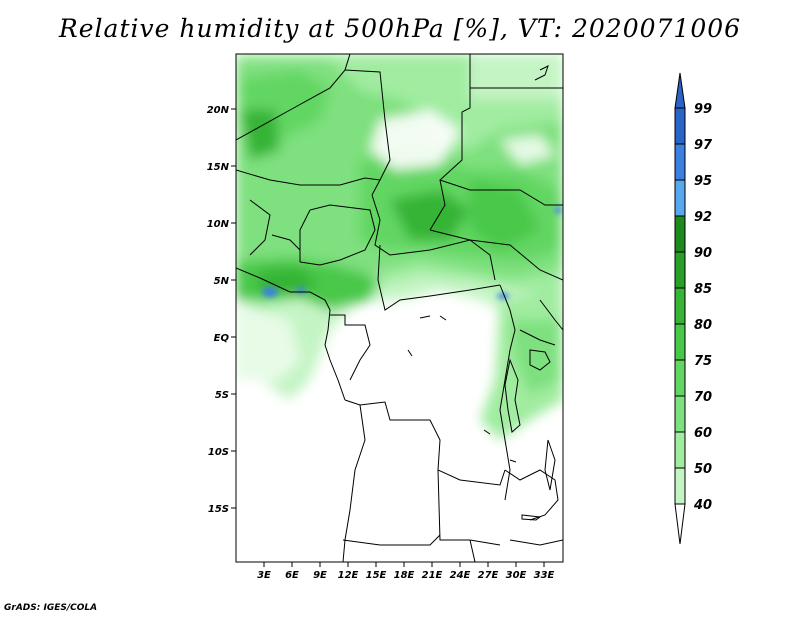  I want to click on lat-label-5s: 5S, so click(222, 395).